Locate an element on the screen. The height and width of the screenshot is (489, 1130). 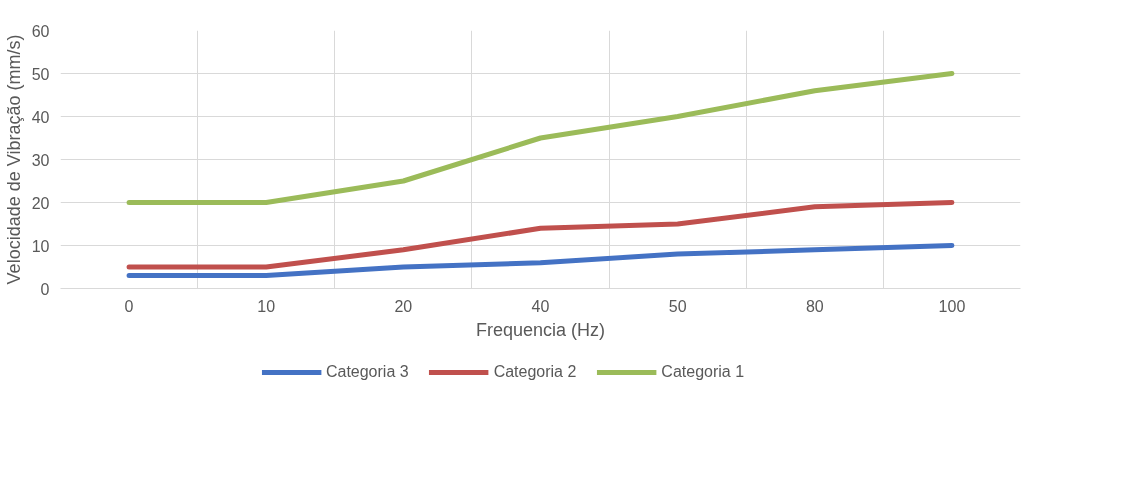
x-axis-title: Frequencia (Hz) is located at coordinates (540, 329).